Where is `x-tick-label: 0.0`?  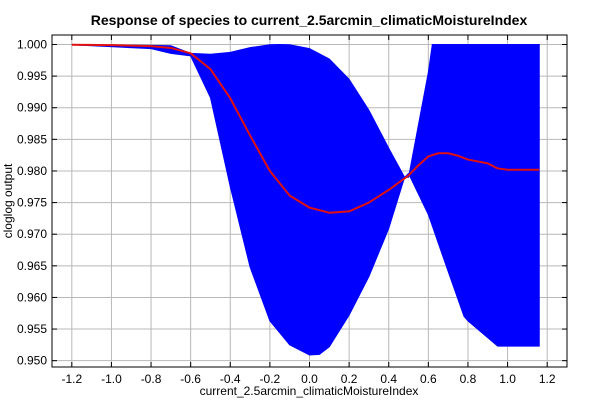
x-tick-label: 0.0 is located at coordinates (309, 379).